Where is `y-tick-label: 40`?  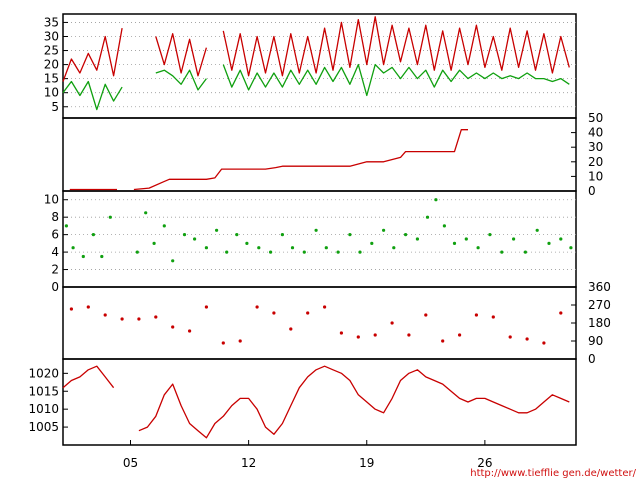 y-tick-label: 40 is located at coordinates (595, 133).